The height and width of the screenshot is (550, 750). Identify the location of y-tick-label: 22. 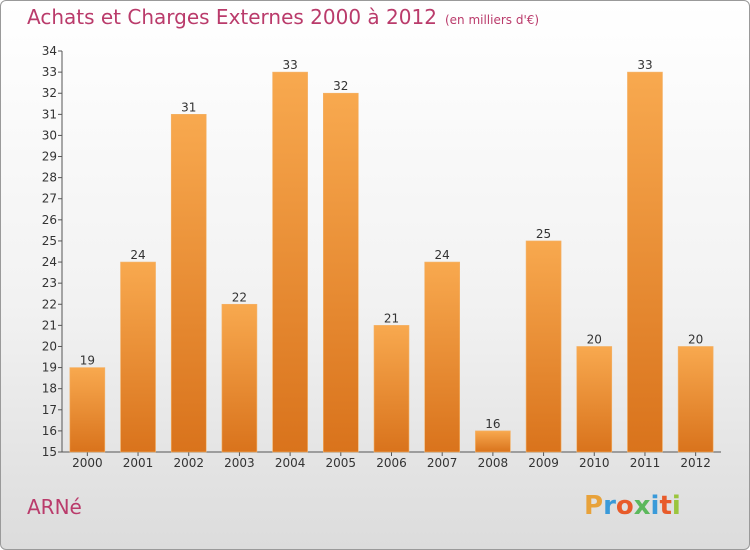
(49, 304).